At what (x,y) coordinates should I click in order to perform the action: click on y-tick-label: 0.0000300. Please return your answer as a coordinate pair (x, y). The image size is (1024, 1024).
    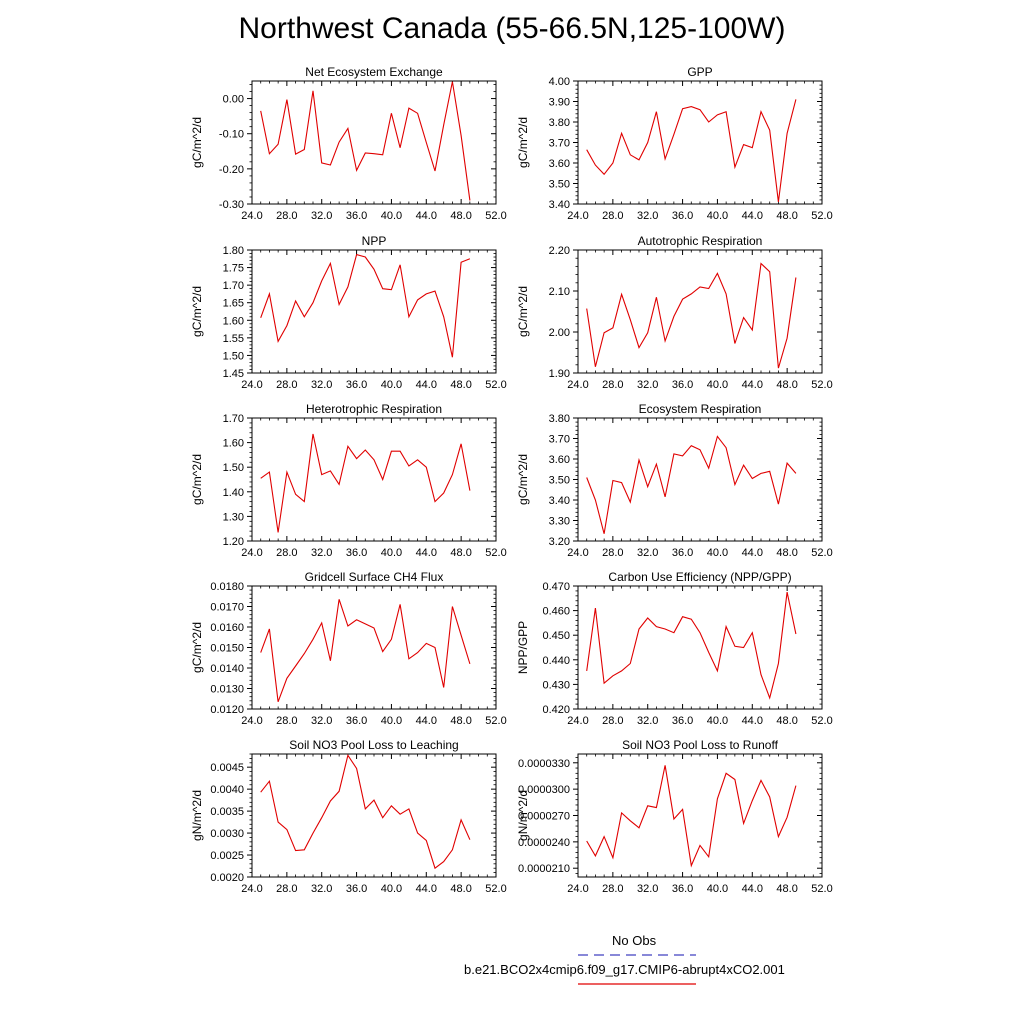
    Looking at the image, I should click on (544, 790).